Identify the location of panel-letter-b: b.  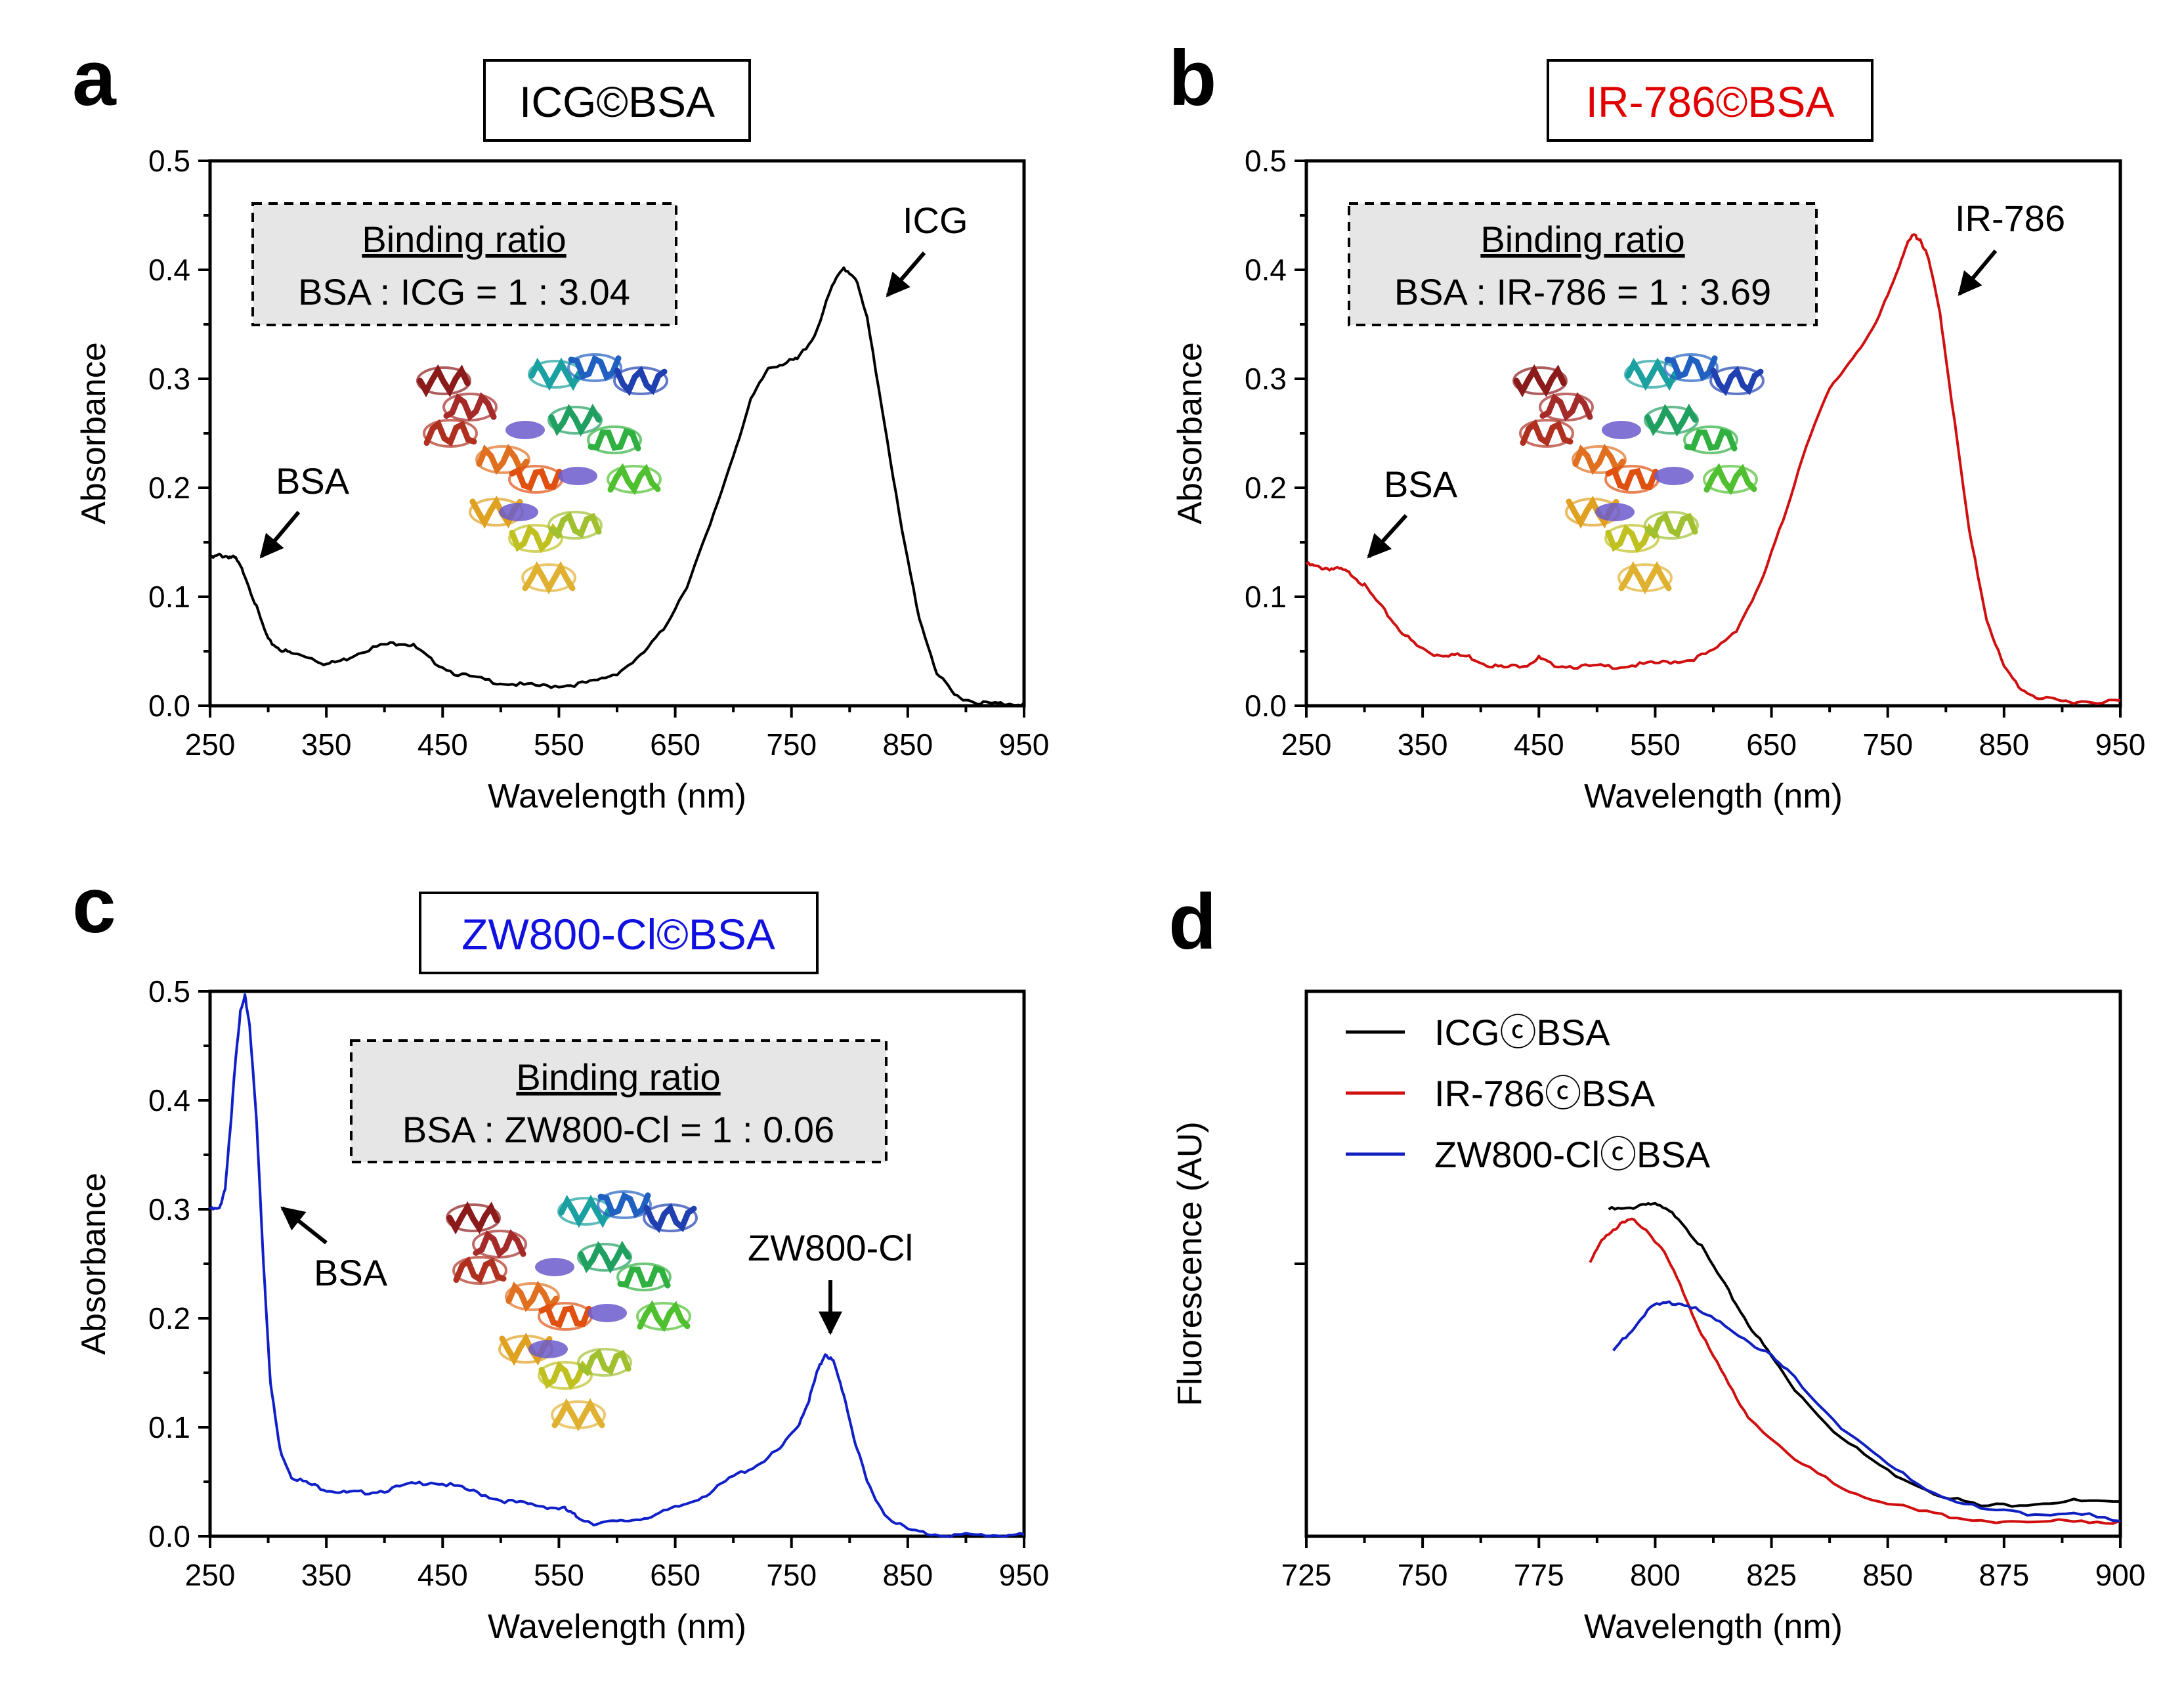
(1192, 78).